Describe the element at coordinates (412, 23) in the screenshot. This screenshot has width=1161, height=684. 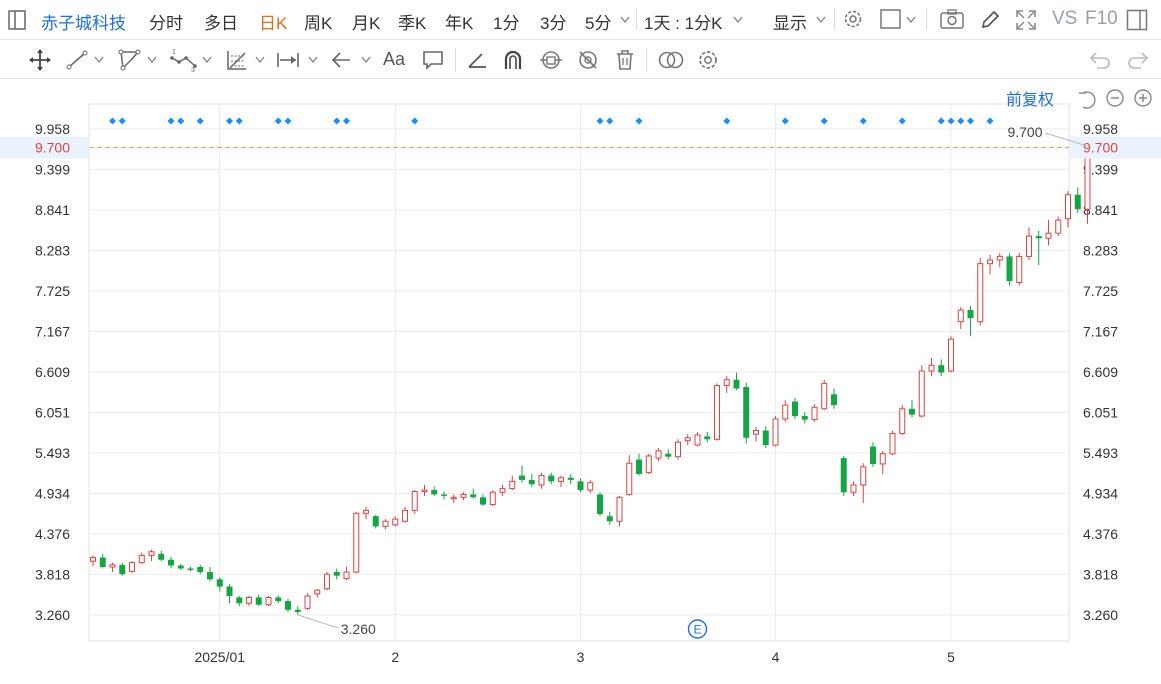
I see `tab-quarterly-k: 季K` at that location.